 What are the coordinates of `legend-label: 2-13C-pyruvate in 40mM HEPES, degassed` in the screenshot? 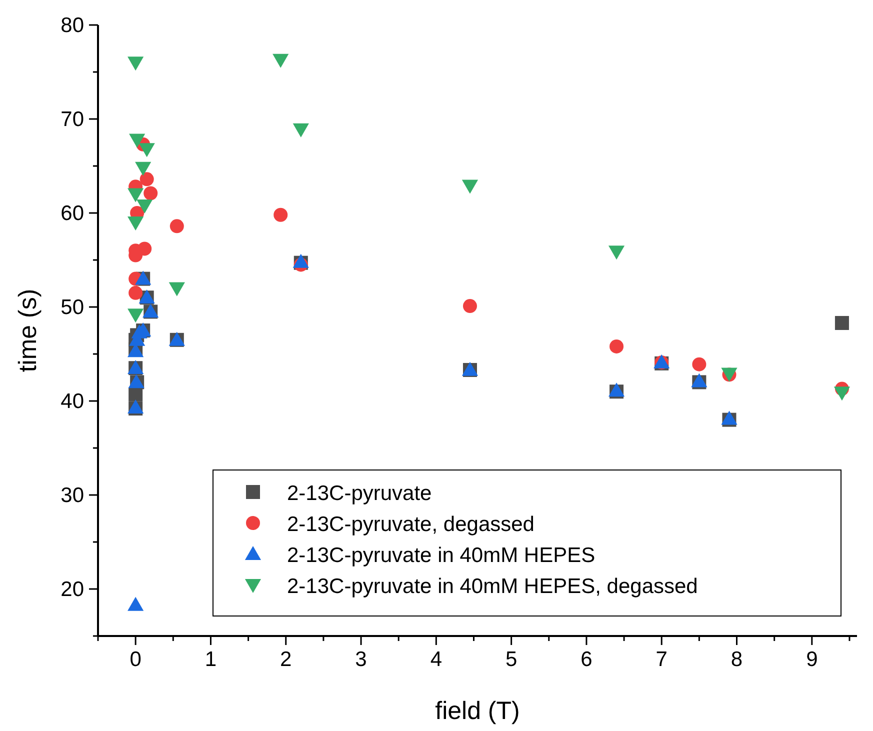 It's located at (492, 586).